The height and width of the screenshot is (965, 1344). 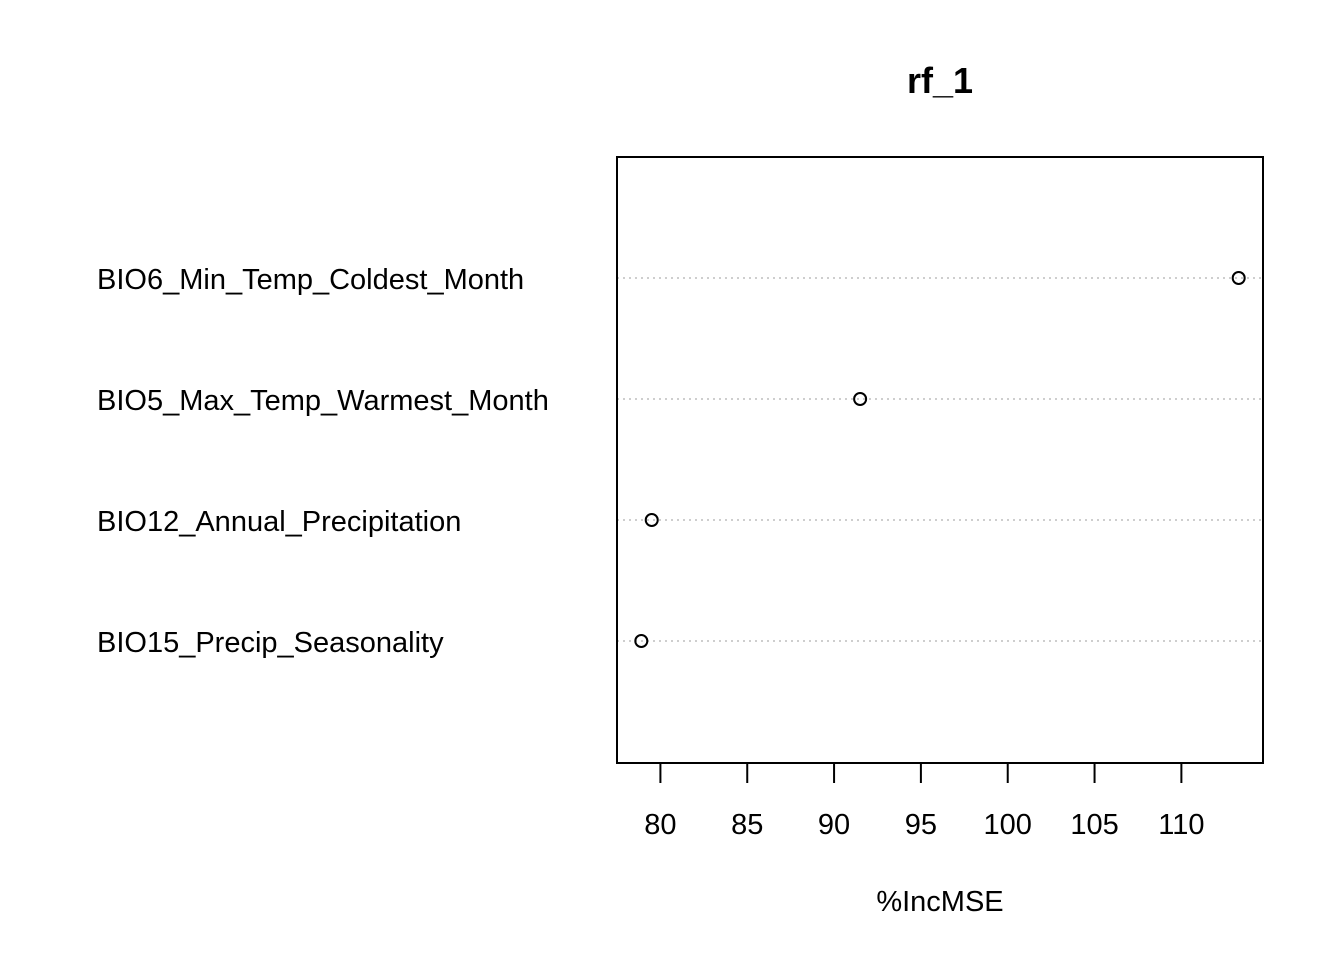 What do you see at coordinates (660, 825) in the screenshot?
I see `x-tick-label: 80` at bounding box center [660, 825].